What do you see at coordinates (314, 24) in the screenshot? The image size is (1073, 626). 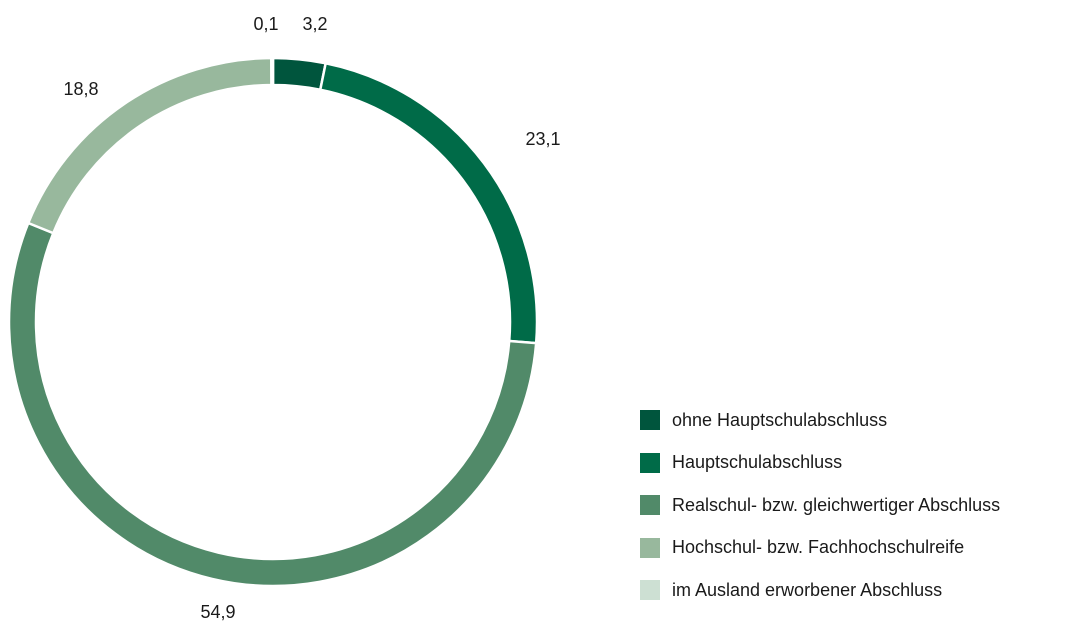 I see `slice-value-label: 3,2` at bounding box center [314, 24].